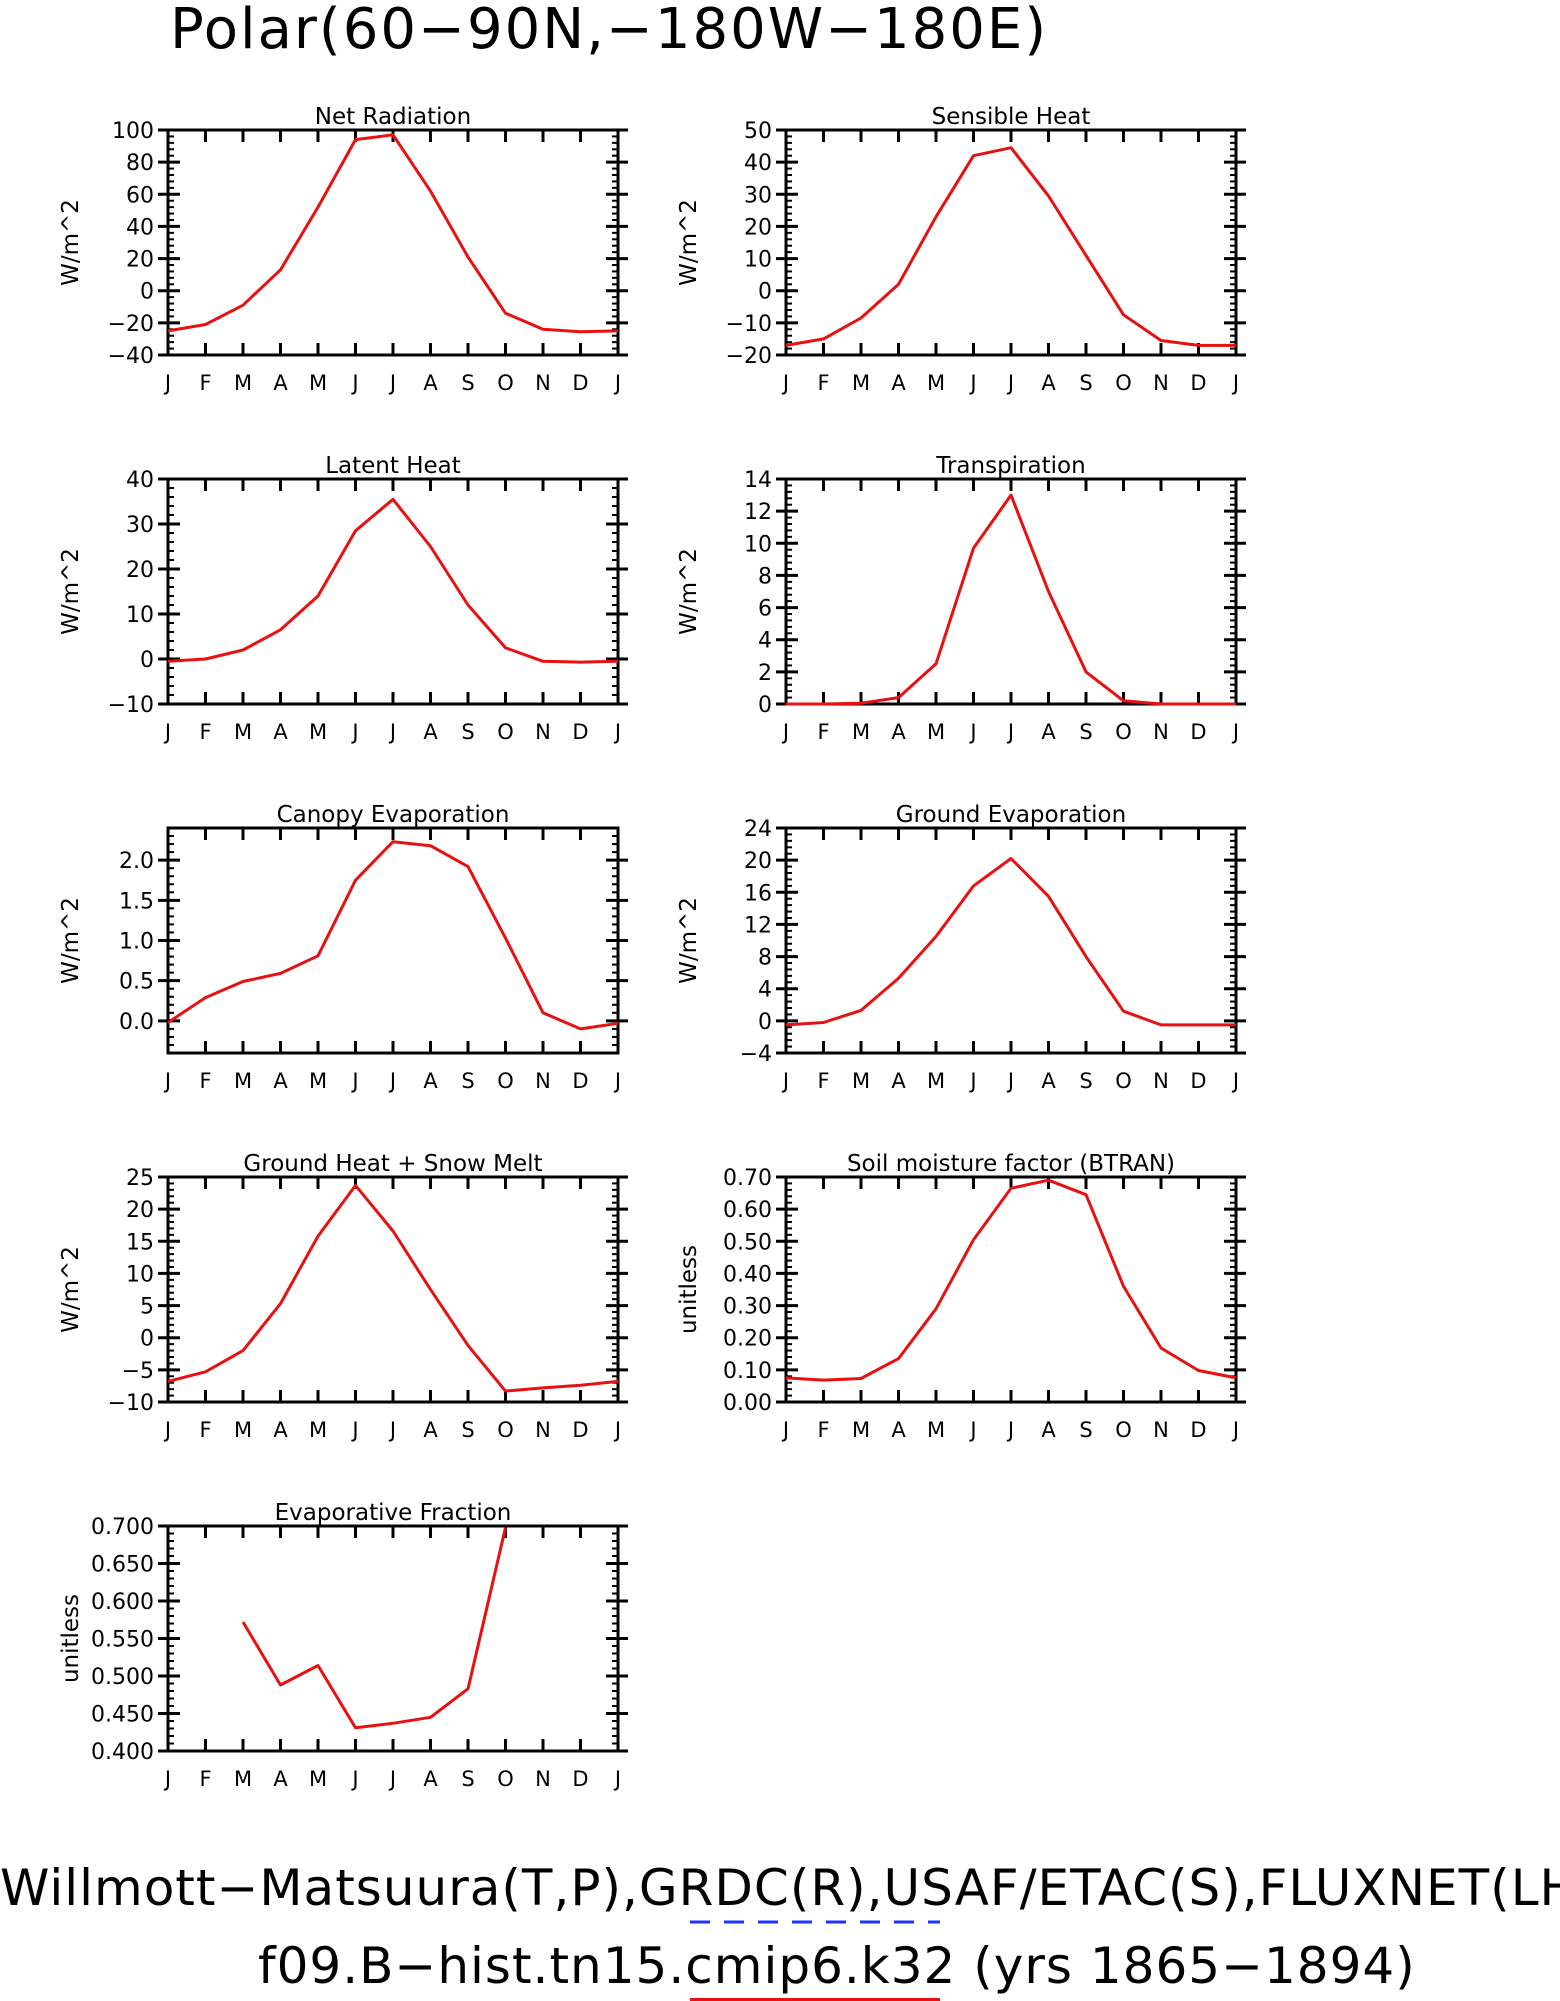 The width and height of the screenshot is (1560, 2001). Describe the element at coordinates (747, 1274) in the screenshot. I see `y-tick-label: 0.40` at that location.